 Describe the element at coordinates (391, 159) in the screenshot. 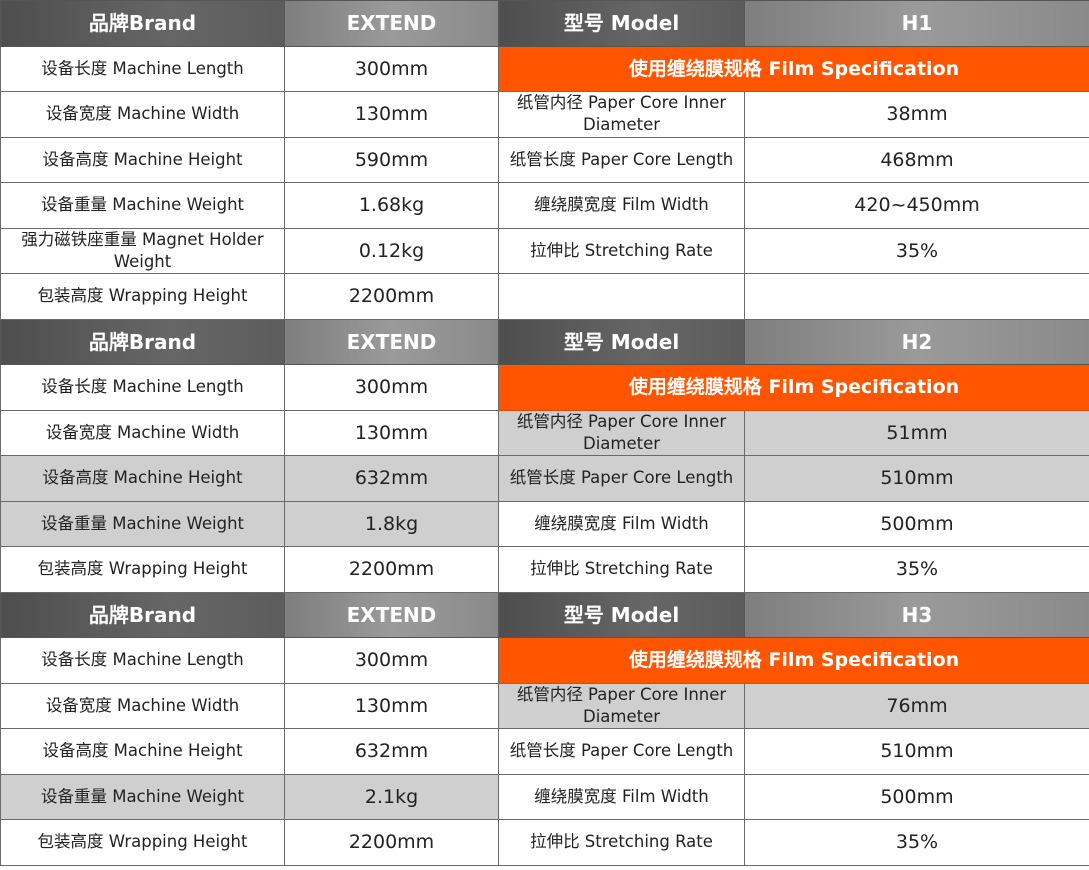

I see `spec-value: 590mm` at that location.